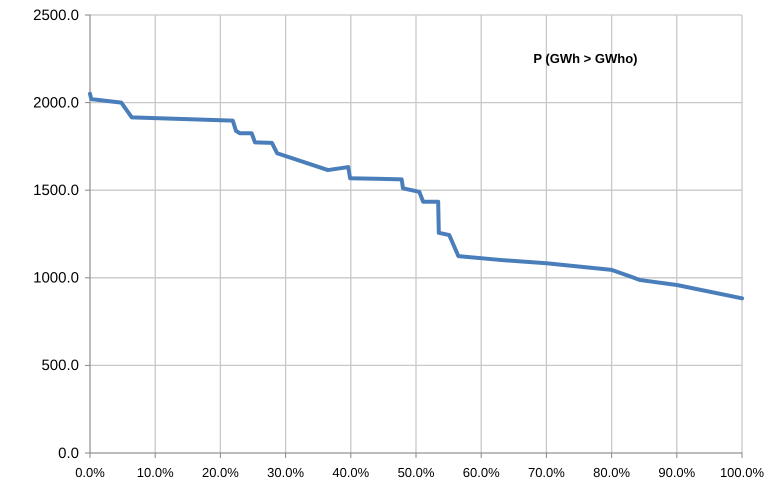 Image resolution: width=772 pixels, height=496 pixels. I want to click on y-tick-label: 1500.0, so click(56, 190).